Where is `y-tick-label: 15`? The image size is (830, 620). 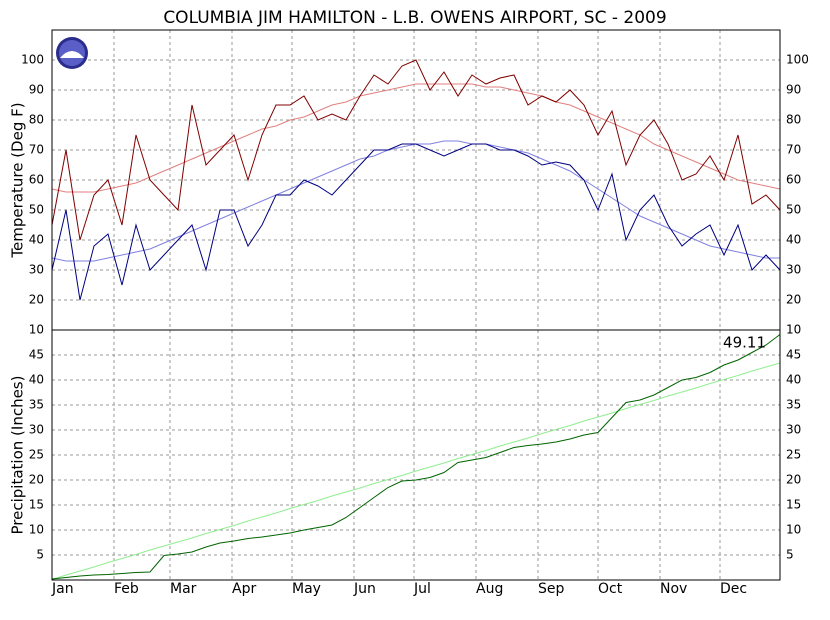
y-tick-label: 15 is located at coordinates (36, 505).